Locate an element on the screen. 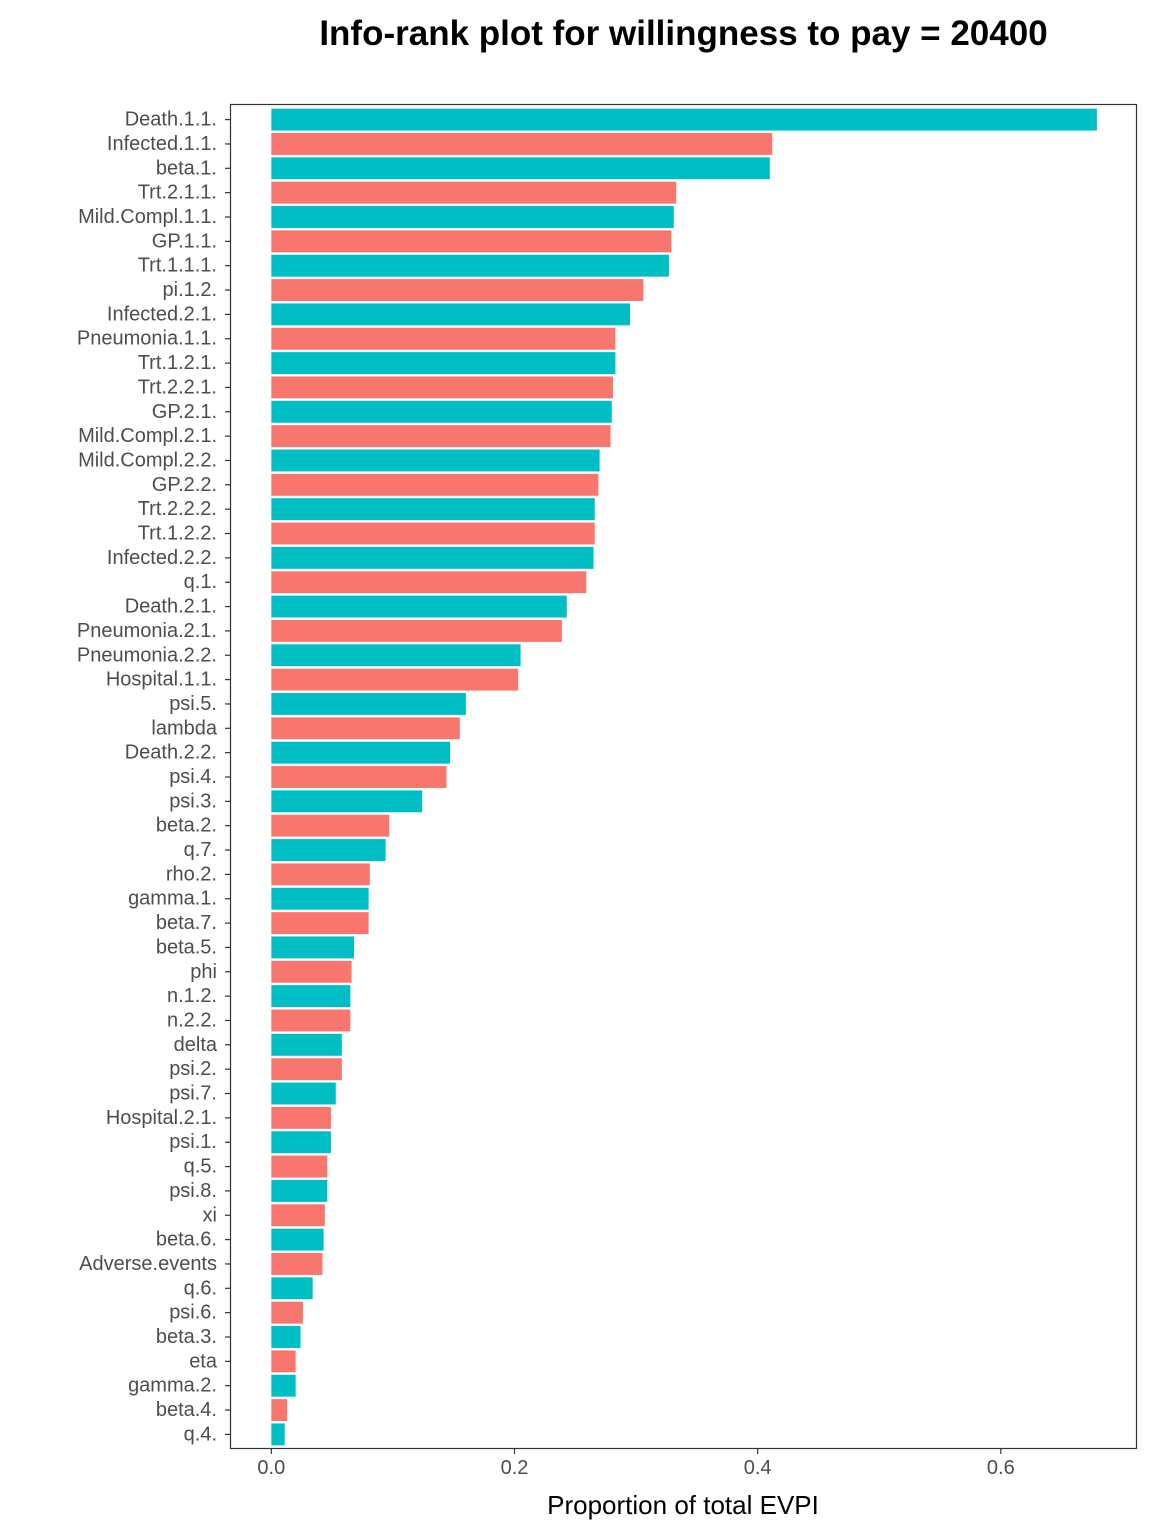  y-tick-label: Trt.2.2.1. is located at coordinates (177, 387).